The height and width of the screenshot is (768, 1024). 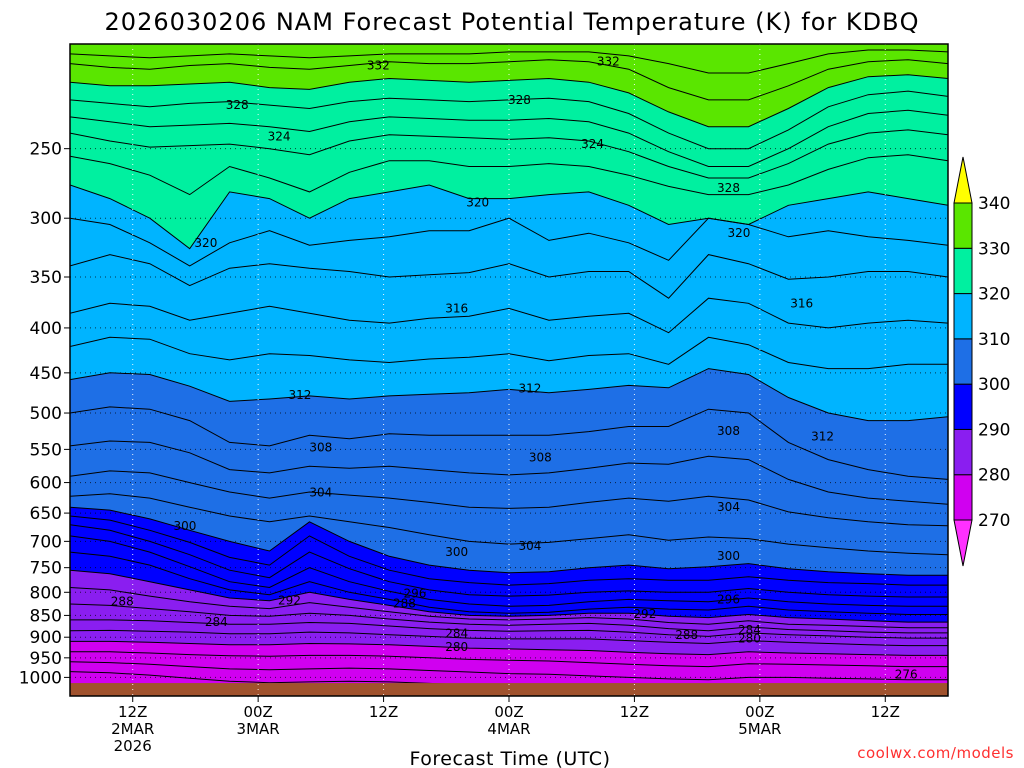 What do you see at coordinates (46, 484) in the screenshot?
I see `y-tick-label: 600` at bounding box center [46, 484].